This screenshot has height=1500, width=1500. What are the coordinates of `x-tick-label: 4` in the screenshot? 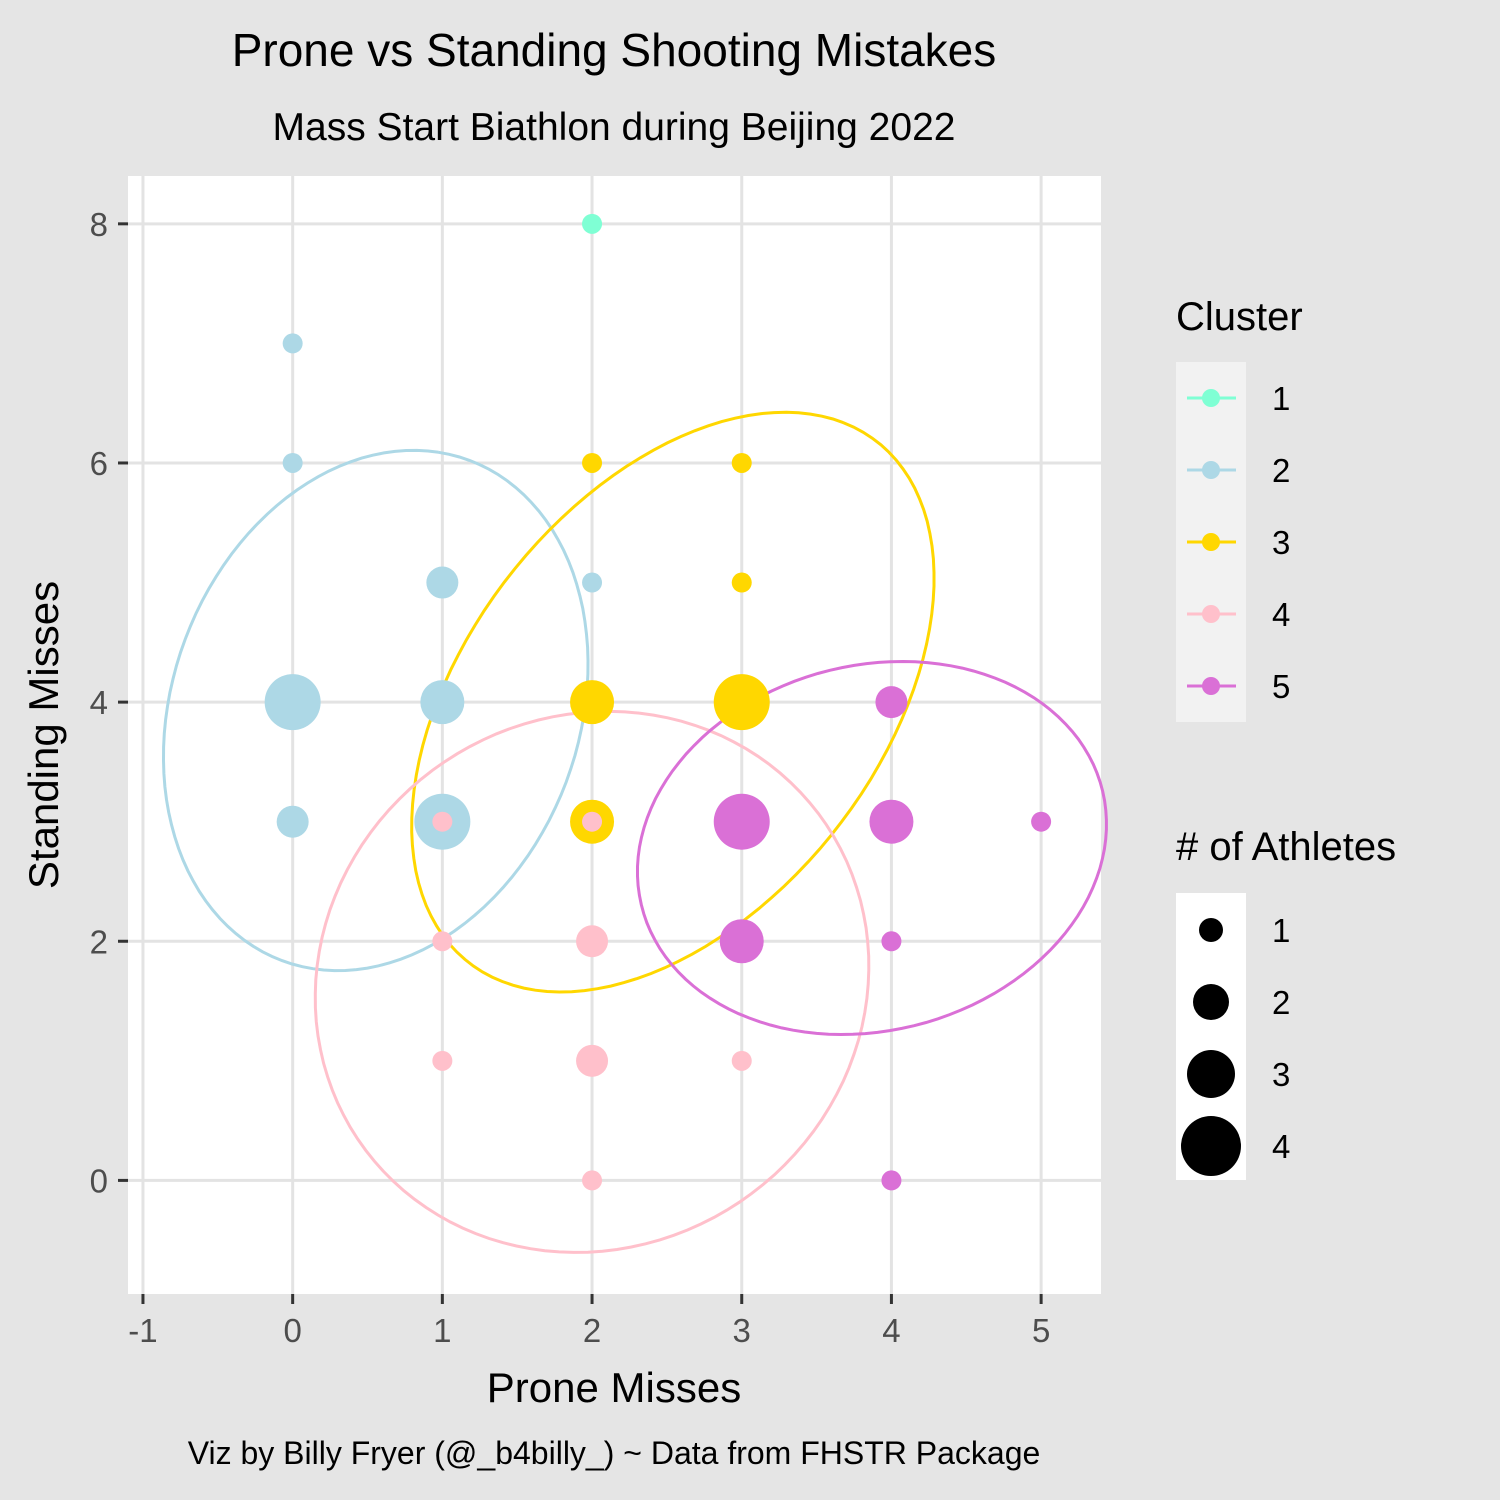 It's located at (891, 1330).